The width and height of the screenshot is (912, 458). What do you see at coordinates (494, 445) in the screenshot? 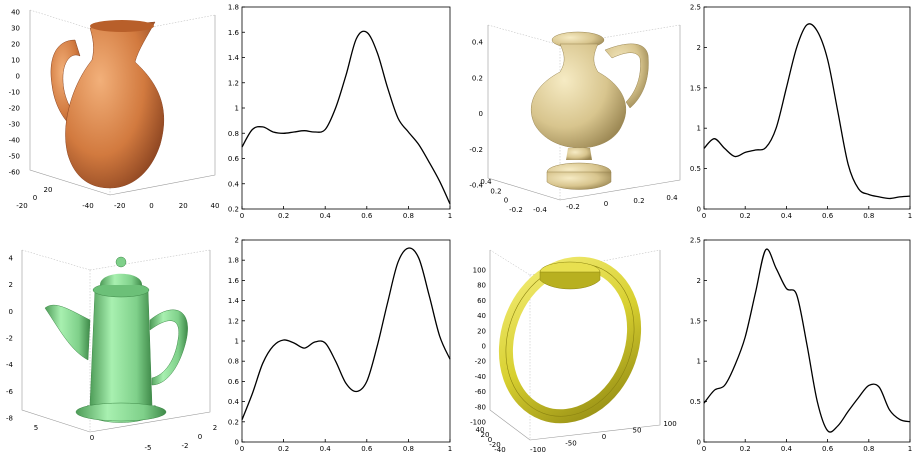
I see `y-tick-label: -20` at bounding box center [494, 445].